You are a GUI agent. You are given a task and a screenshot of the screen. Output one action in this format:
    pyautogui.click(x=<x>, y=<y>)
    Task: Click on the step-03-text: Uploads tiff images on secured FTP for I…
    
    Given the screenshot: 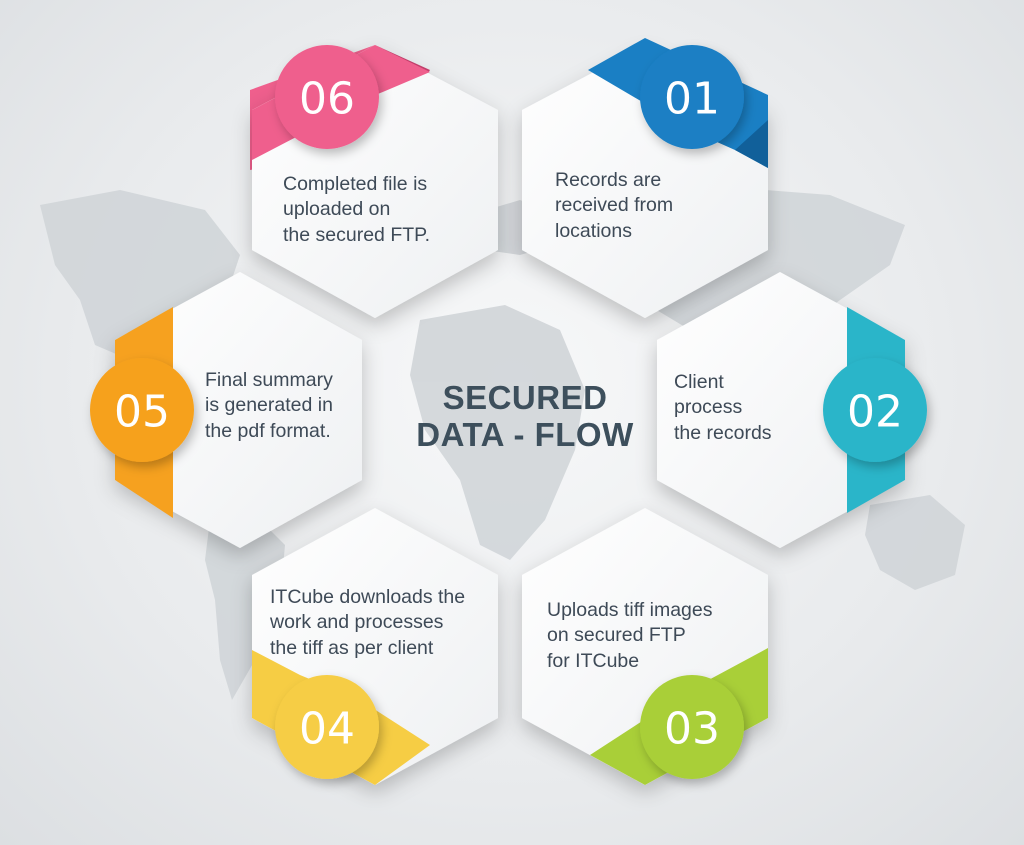 What is the action you would take?
    pyautogui.click(x=630, y=635)
    